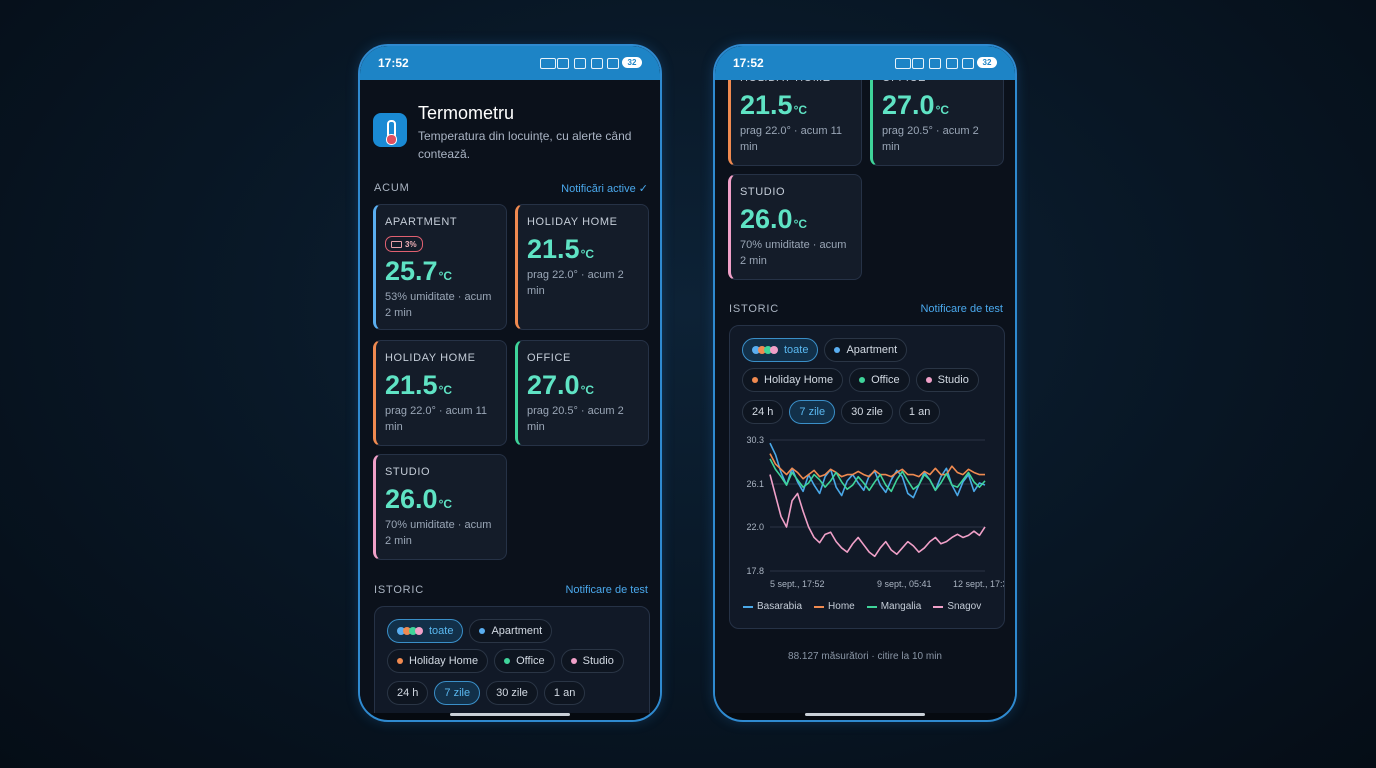  Describe the element at coordinates (754, 309) in the screenshot. I see `section-label: ISTORIC` at that location.